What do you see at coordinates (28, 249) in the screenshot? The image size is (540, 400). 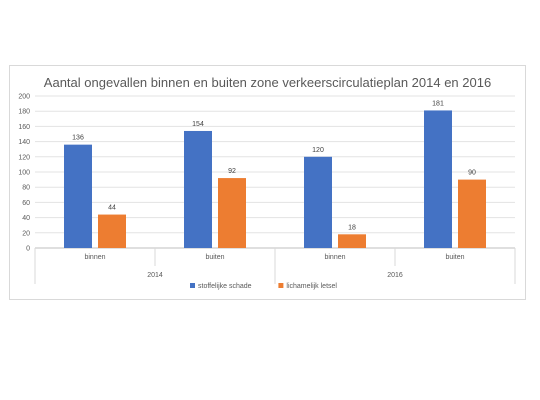 I see `y-tick-label: 0` at bounding box center [28, 249].